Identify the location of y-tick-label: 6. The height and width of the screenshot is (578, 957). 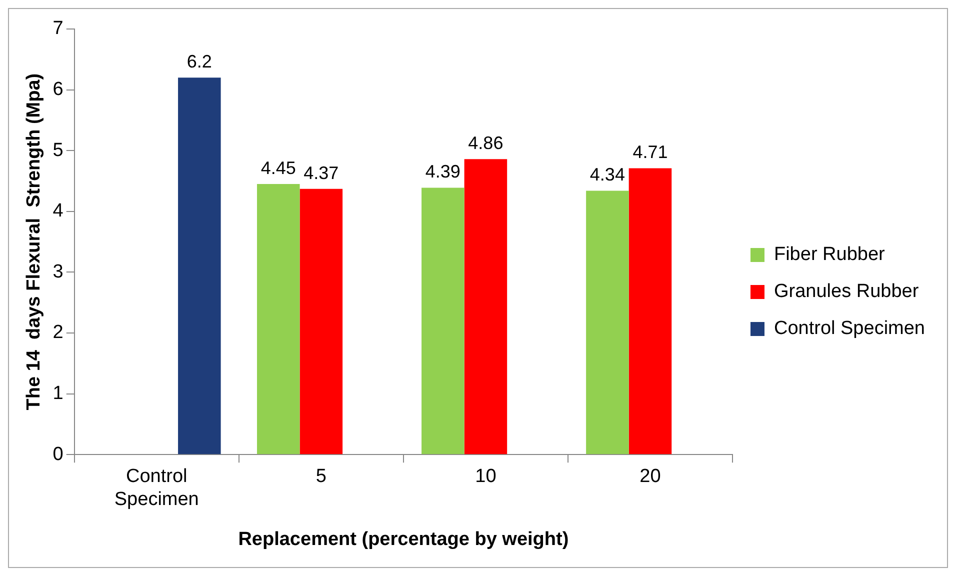
(58, 89).